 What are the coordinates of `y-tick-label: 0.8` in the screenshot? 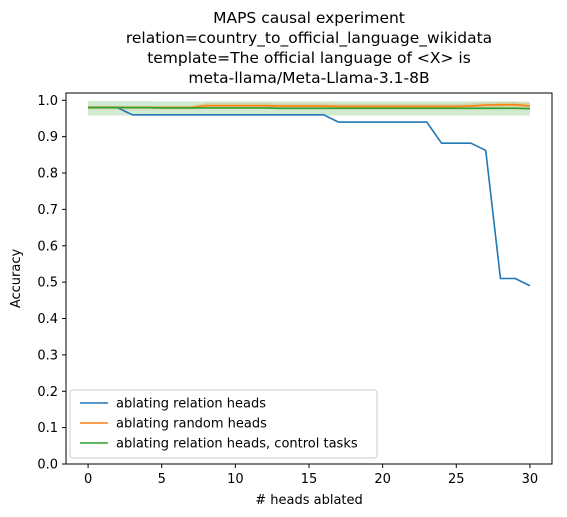 It's located at (47, 174).